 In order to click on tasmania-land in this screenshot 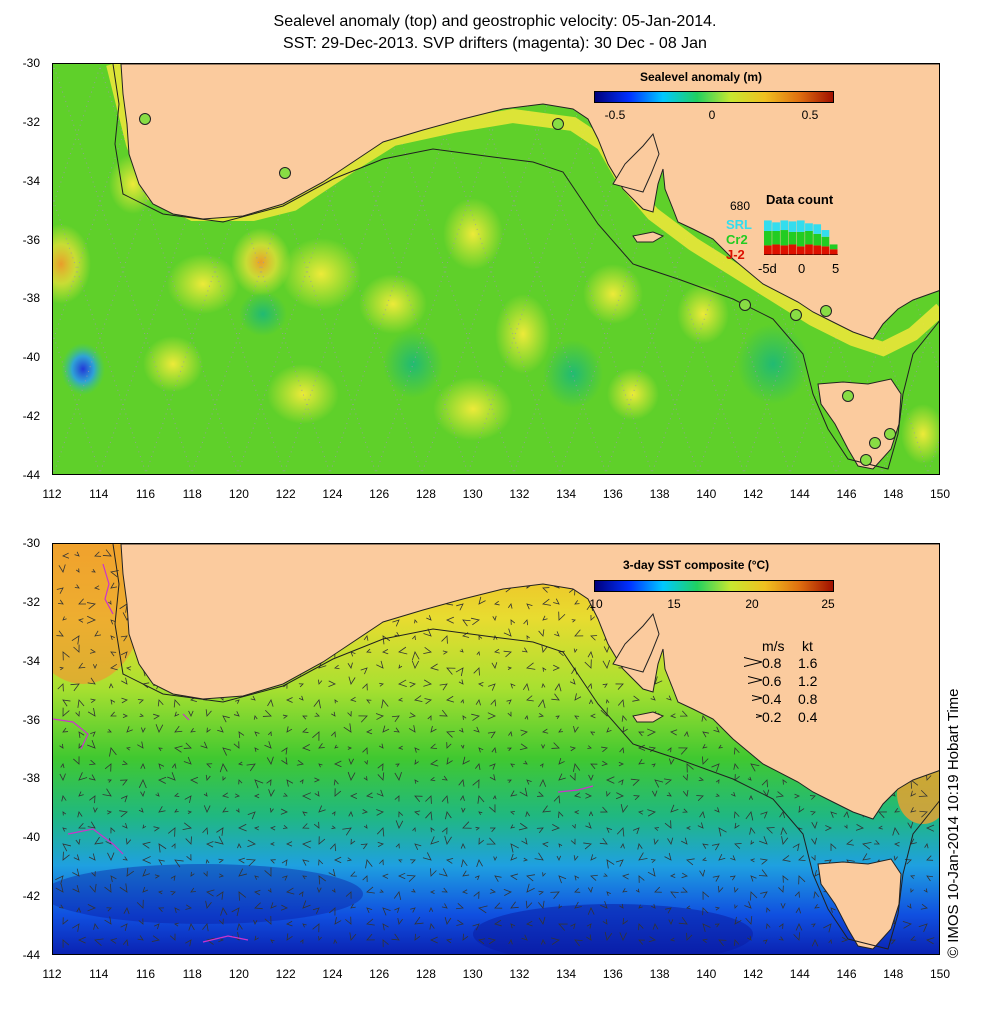, I will do `click(859, 424)`.